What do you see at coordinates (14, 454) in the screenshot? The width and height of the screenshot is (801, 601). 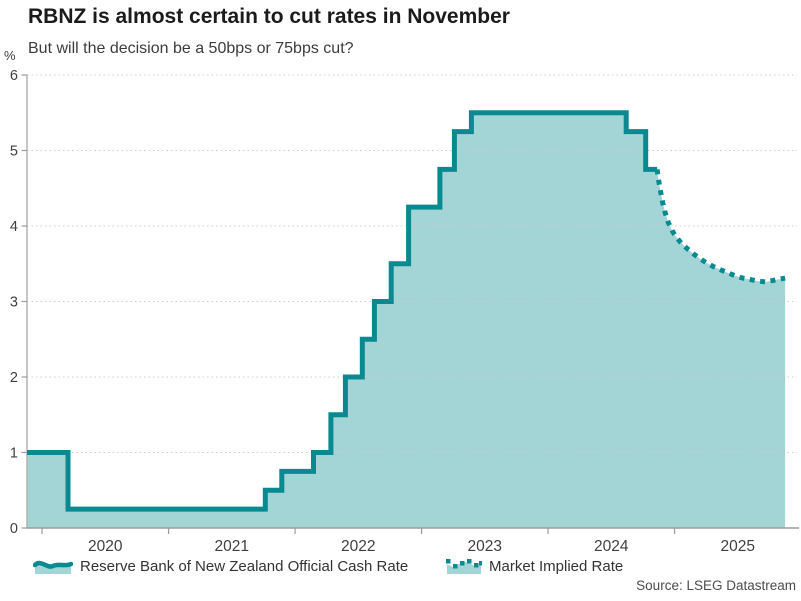 I see `y-tick-label: 1` at bounding box center [14, 454].